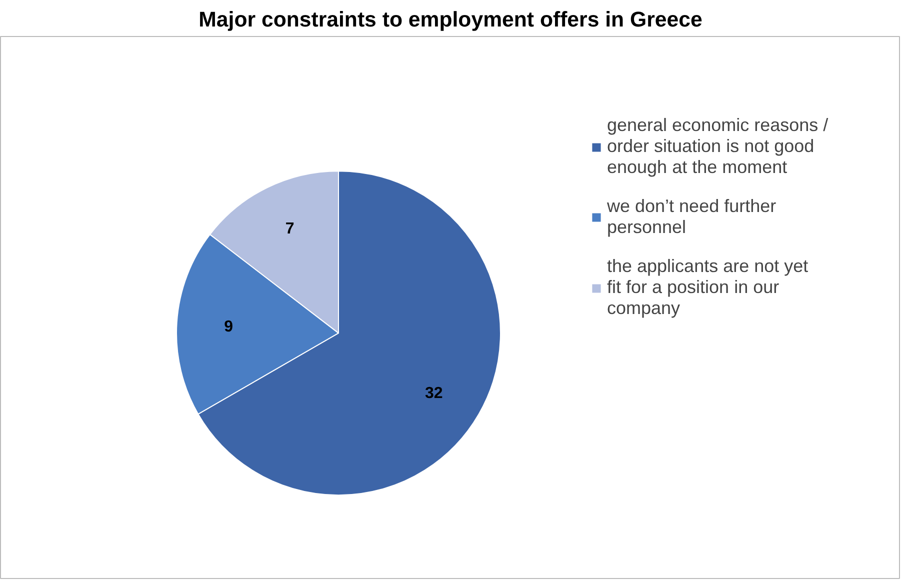  I want to click on legend-label: general economic reasons / order situation is not good enough at the moment, so click(717, 146).